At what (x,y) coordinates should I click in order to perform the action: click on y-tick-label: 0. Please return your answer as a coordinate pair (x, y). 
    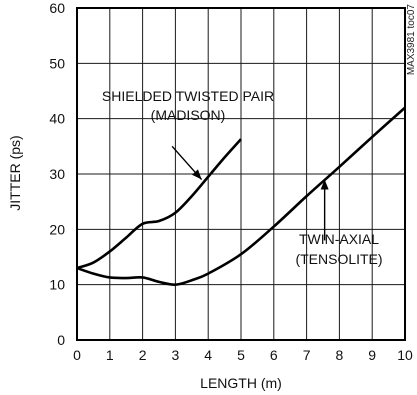
    Looking at the image, I should click on (61, 340).